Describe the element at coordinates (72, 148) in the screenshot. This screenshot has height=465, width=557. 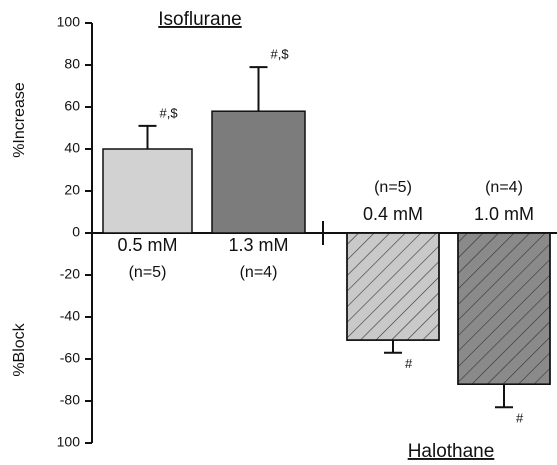
I see `y-tick-label: 40` at that location.